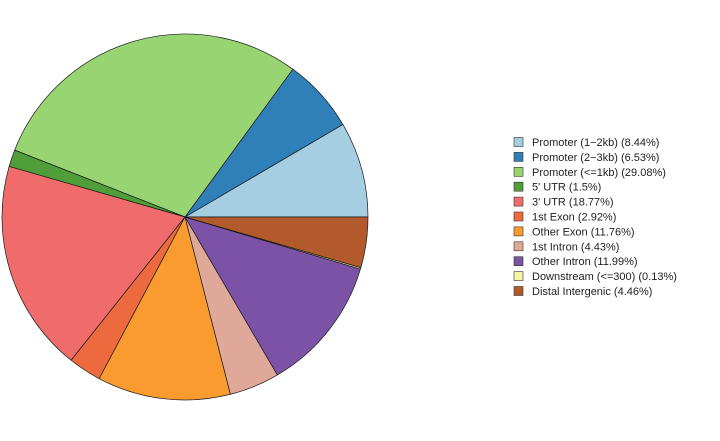 This screenshot has height=441, width=720. Describe the element at coordinates (574, 218) in the screenshot. I see `legend-label-5: 1st Exon (2.92%)` at that location.